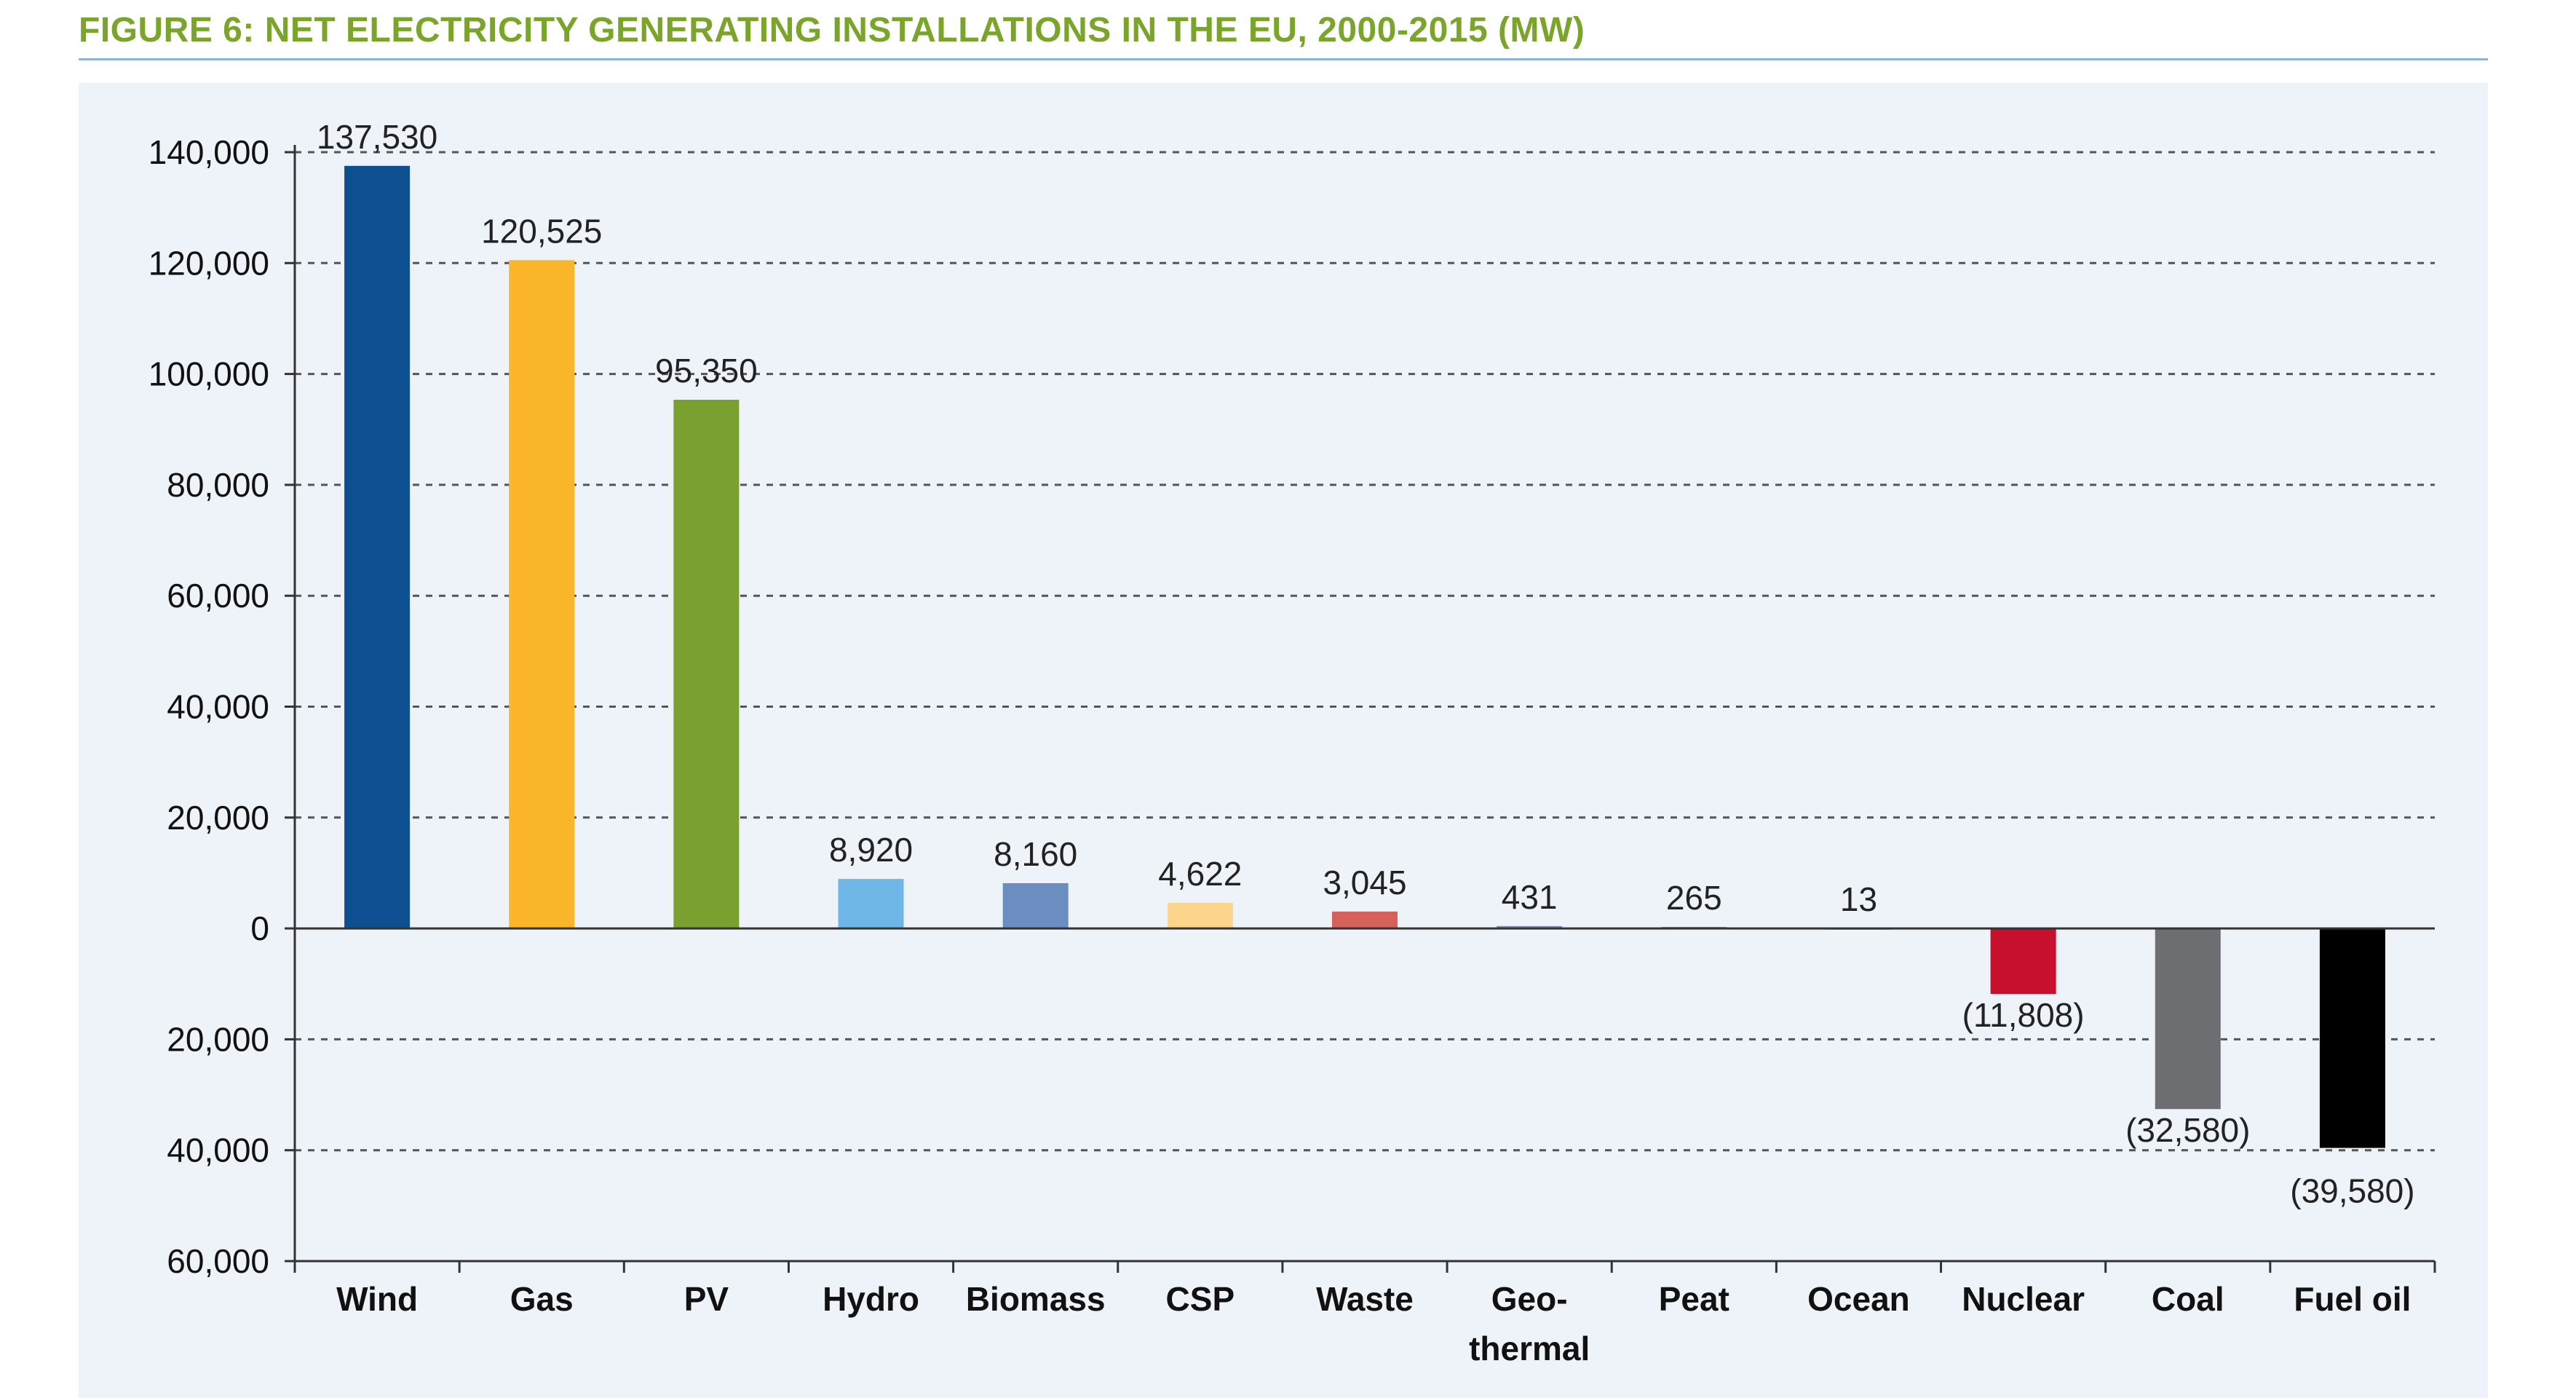 The width and height of the screenshot is (2576, 1398). What do you see at coordinates (218, 485) in the screenshot?
I see `y-tick-label: 80,000` at bounding box center [218, 485].